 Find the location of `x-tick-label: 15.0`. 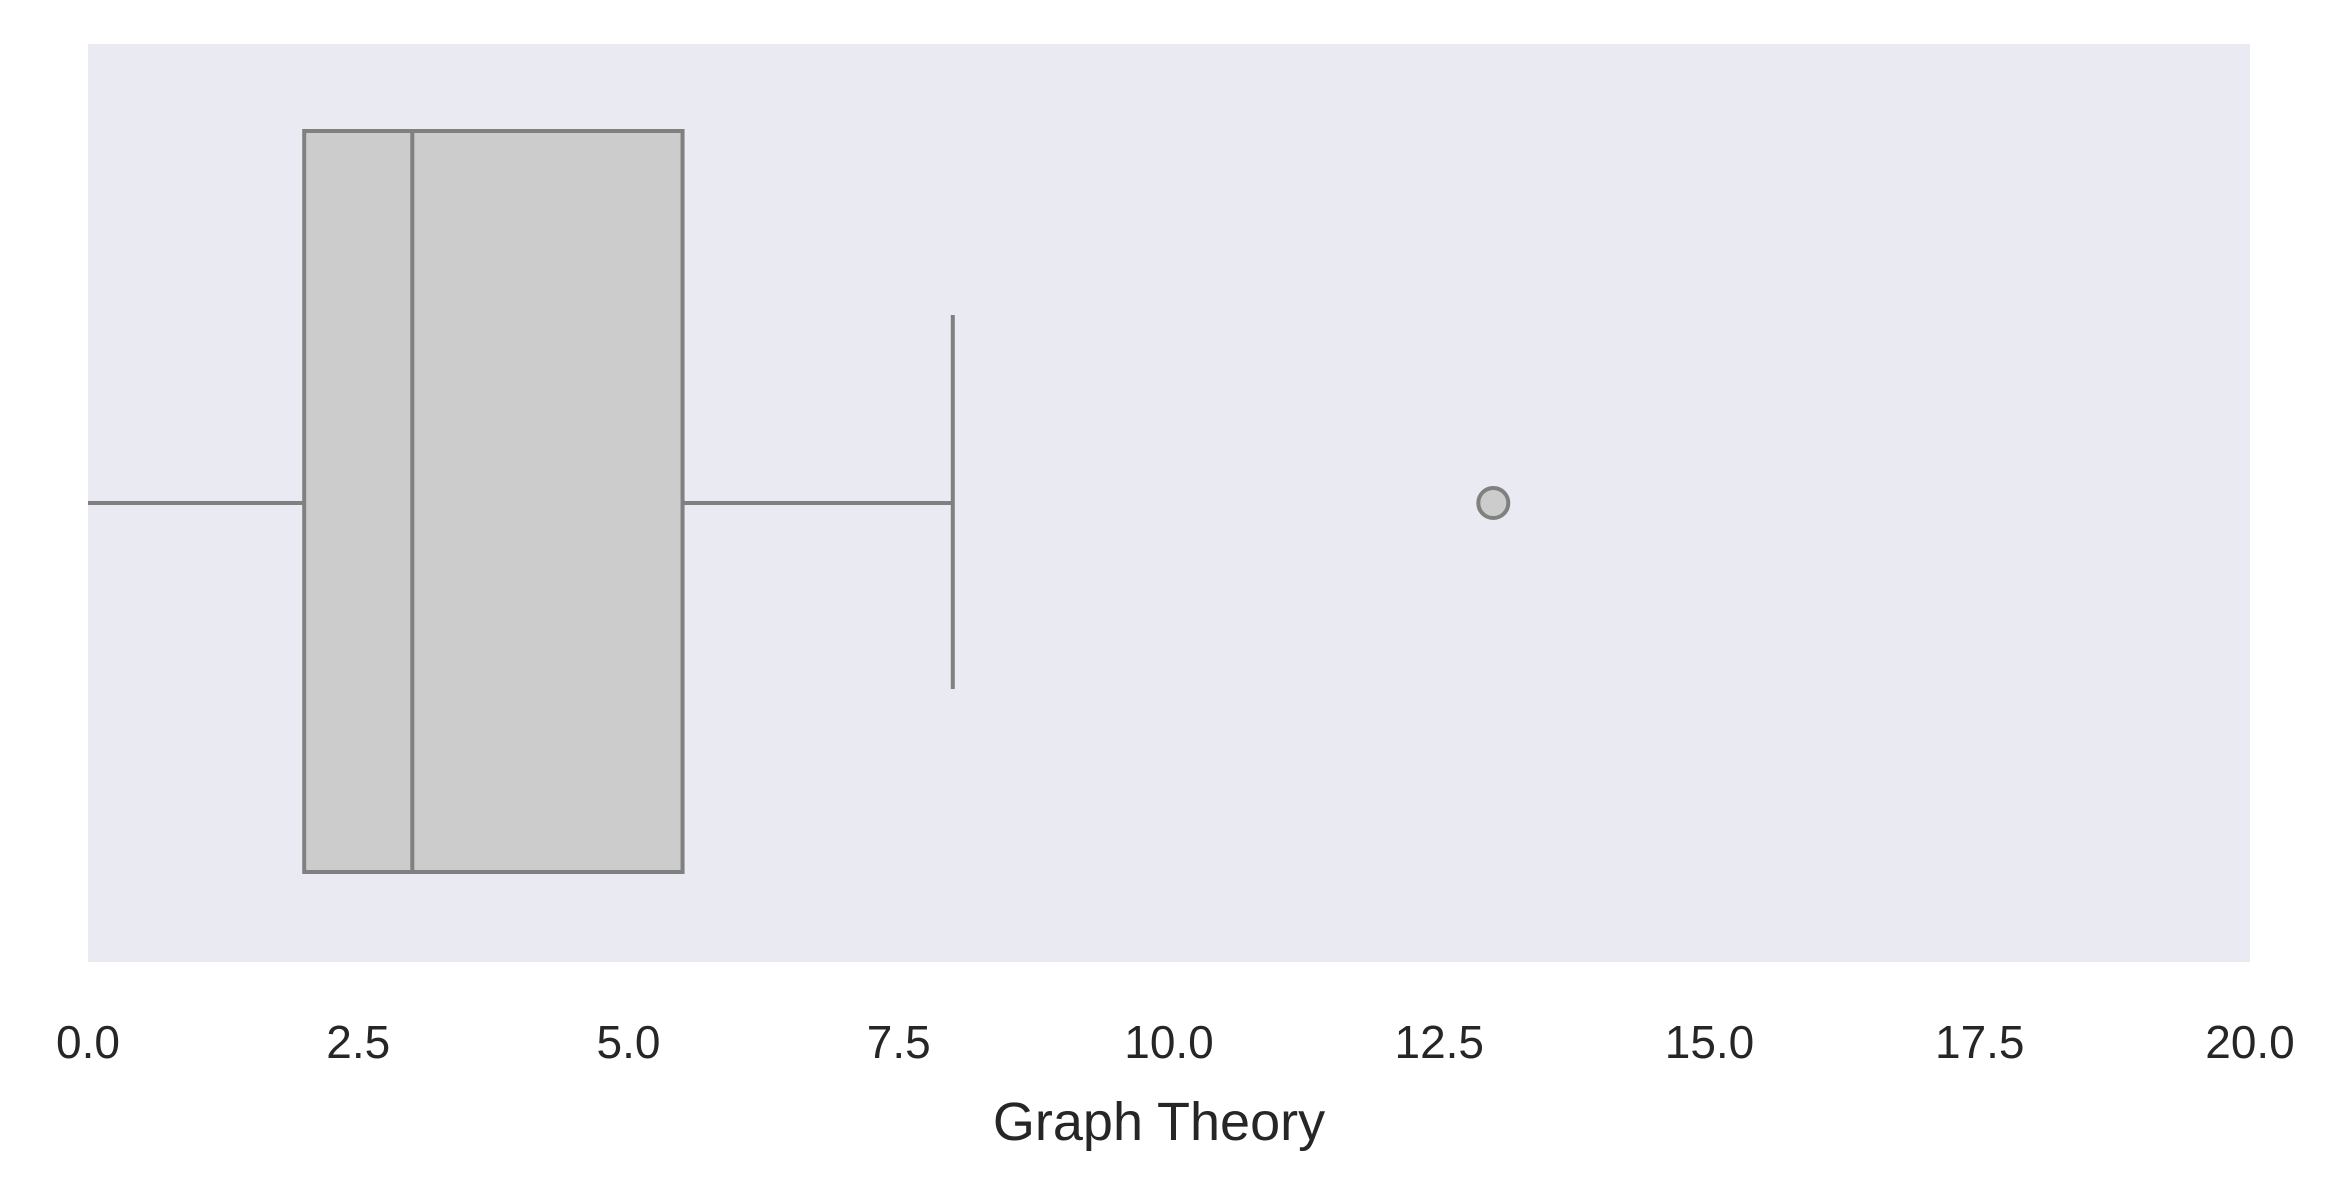

x-tick-label: 15.0 is located at coordinates (1710, 1042).